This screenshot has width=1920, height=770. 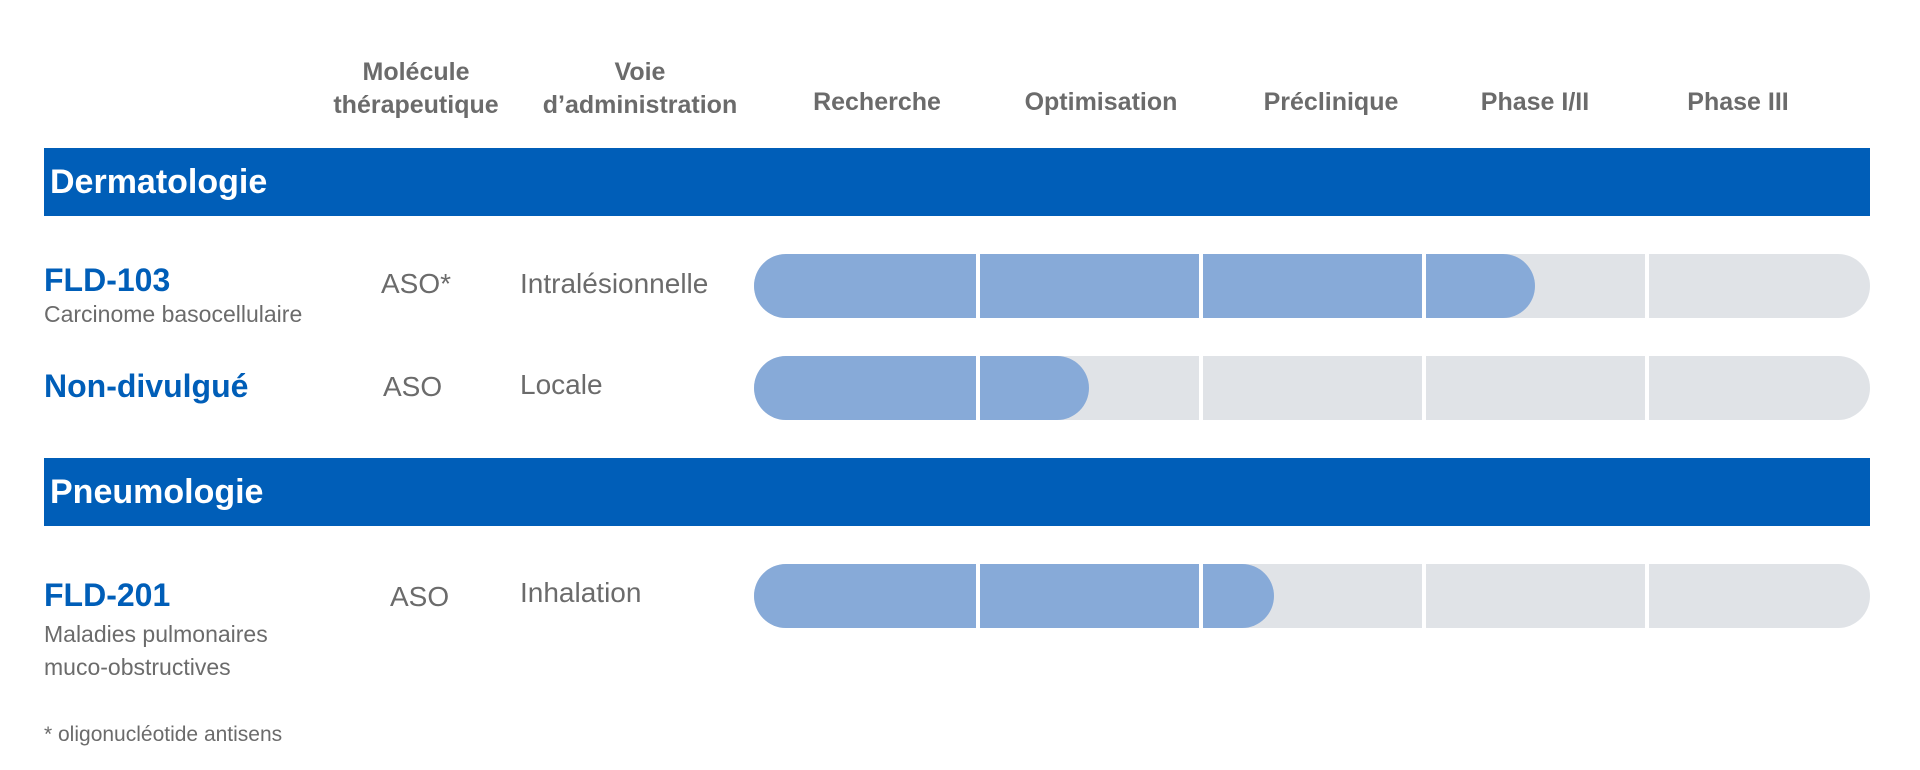 I want to click on header-stage-preclinique: Préclinique, so click(x=1331, y=102).